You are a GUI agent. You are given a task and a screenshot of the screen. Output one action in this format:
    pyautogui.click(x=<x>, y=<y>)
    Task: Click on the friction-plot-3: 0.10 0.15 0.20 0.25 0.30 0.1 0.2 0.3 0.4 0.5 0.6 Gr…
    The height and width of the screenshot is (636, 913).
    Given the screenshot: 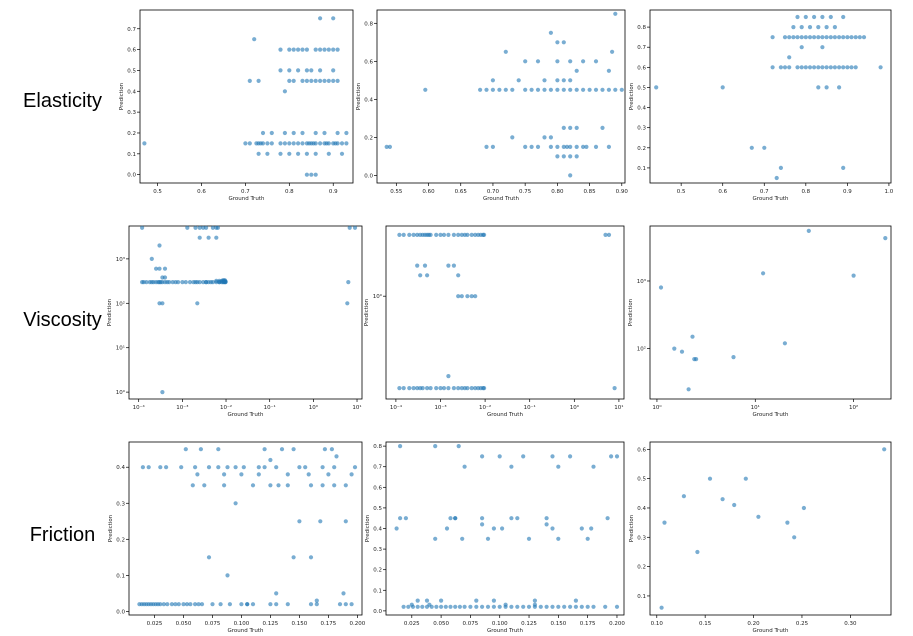 What is the action you would take?
    pyautogui.click(x=760, y=537)
    